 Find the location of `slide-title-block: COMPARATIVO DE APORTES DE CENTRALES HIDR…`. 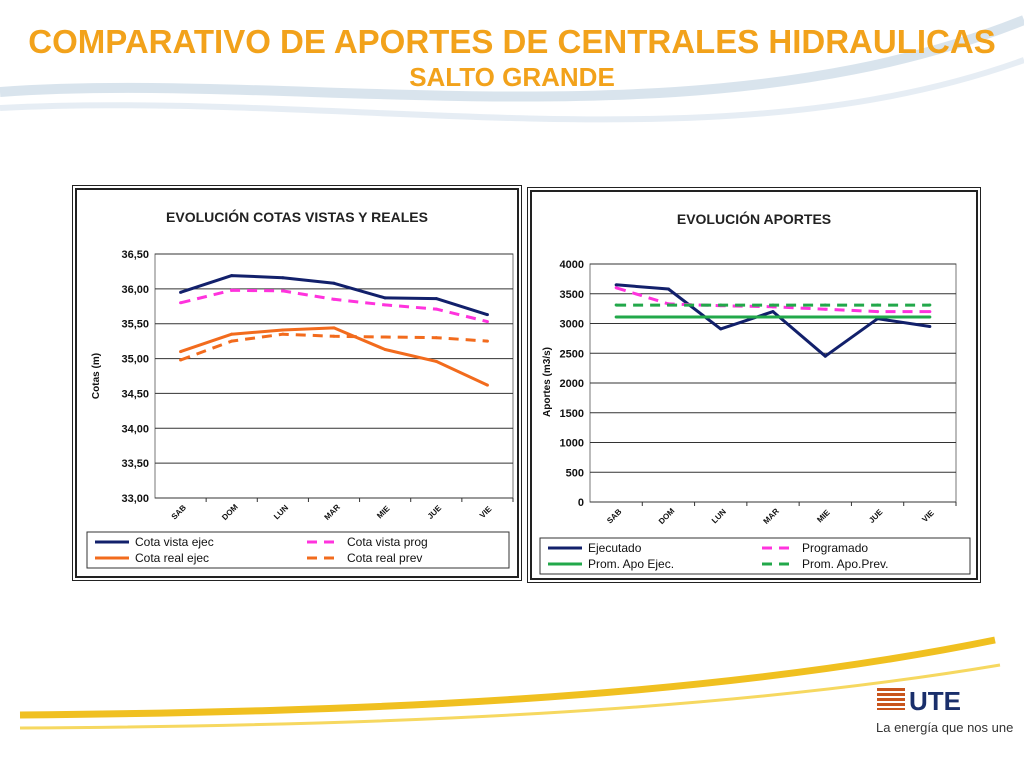

slide-title-block: COMPARATIVO DE APORTES DE CENTRALES HIDR… is located at coordinates (512, 59).